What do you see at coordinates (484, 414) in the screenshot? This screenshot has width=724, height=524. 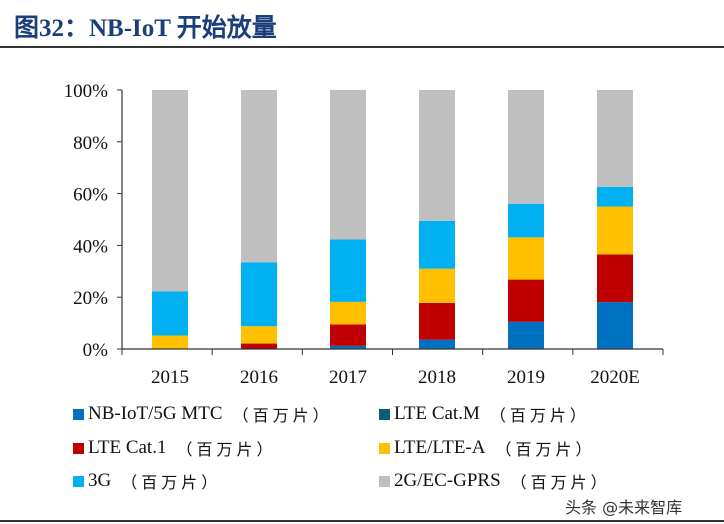 I see `legend-item: LTE Cat.M （百万片）` at bounding box center [484, 414].